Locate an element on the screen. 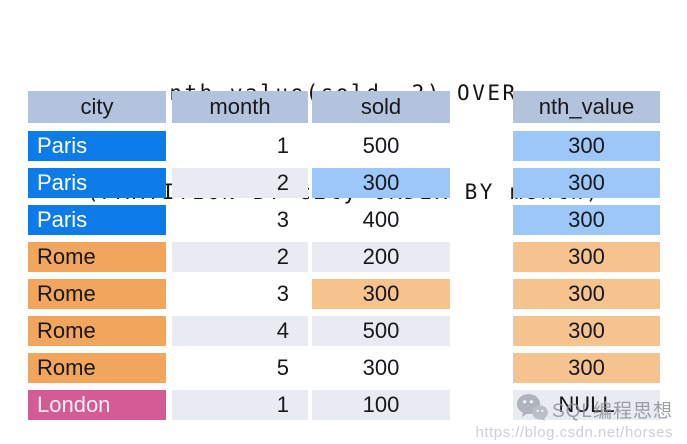 This screenshot has height=444, width=687. table-row: Paris 3 400 300 is located at coordinates (344, 220).